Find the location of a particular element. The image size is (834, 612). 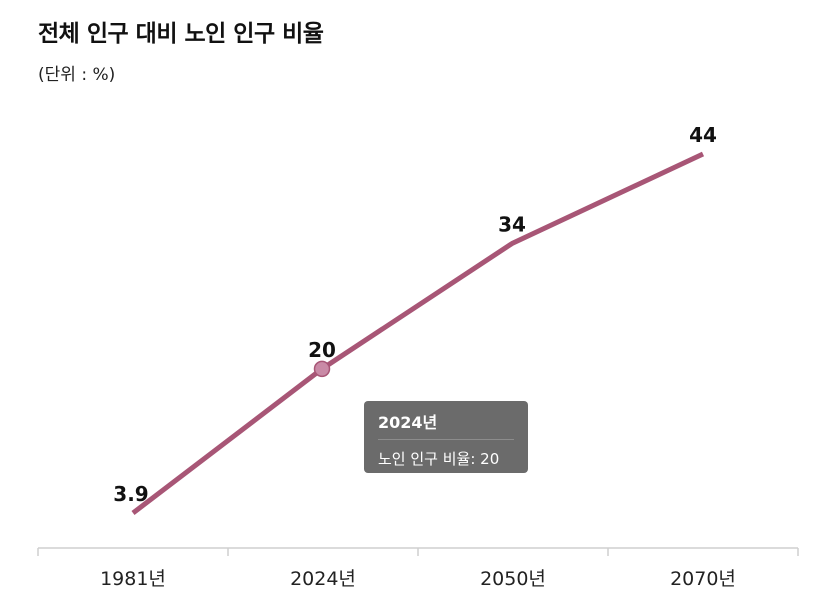

highlighted-data-point is located at coordinates (322, 369).